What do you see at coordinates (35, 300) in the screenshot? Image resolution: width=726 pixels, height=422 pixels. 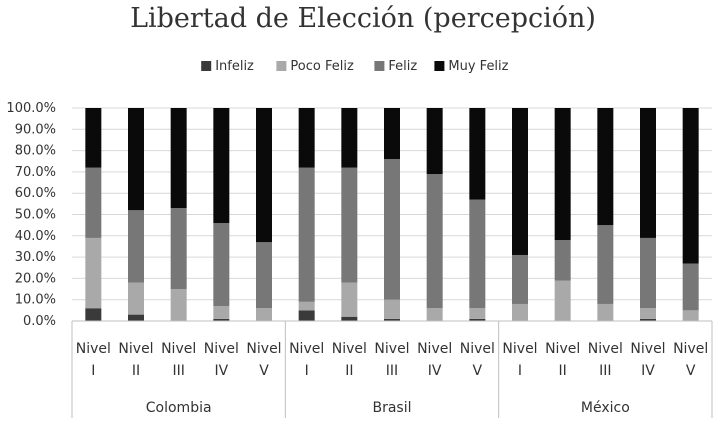 I see `y-tick-label: 10.0%` at bounding box center [35, 300].